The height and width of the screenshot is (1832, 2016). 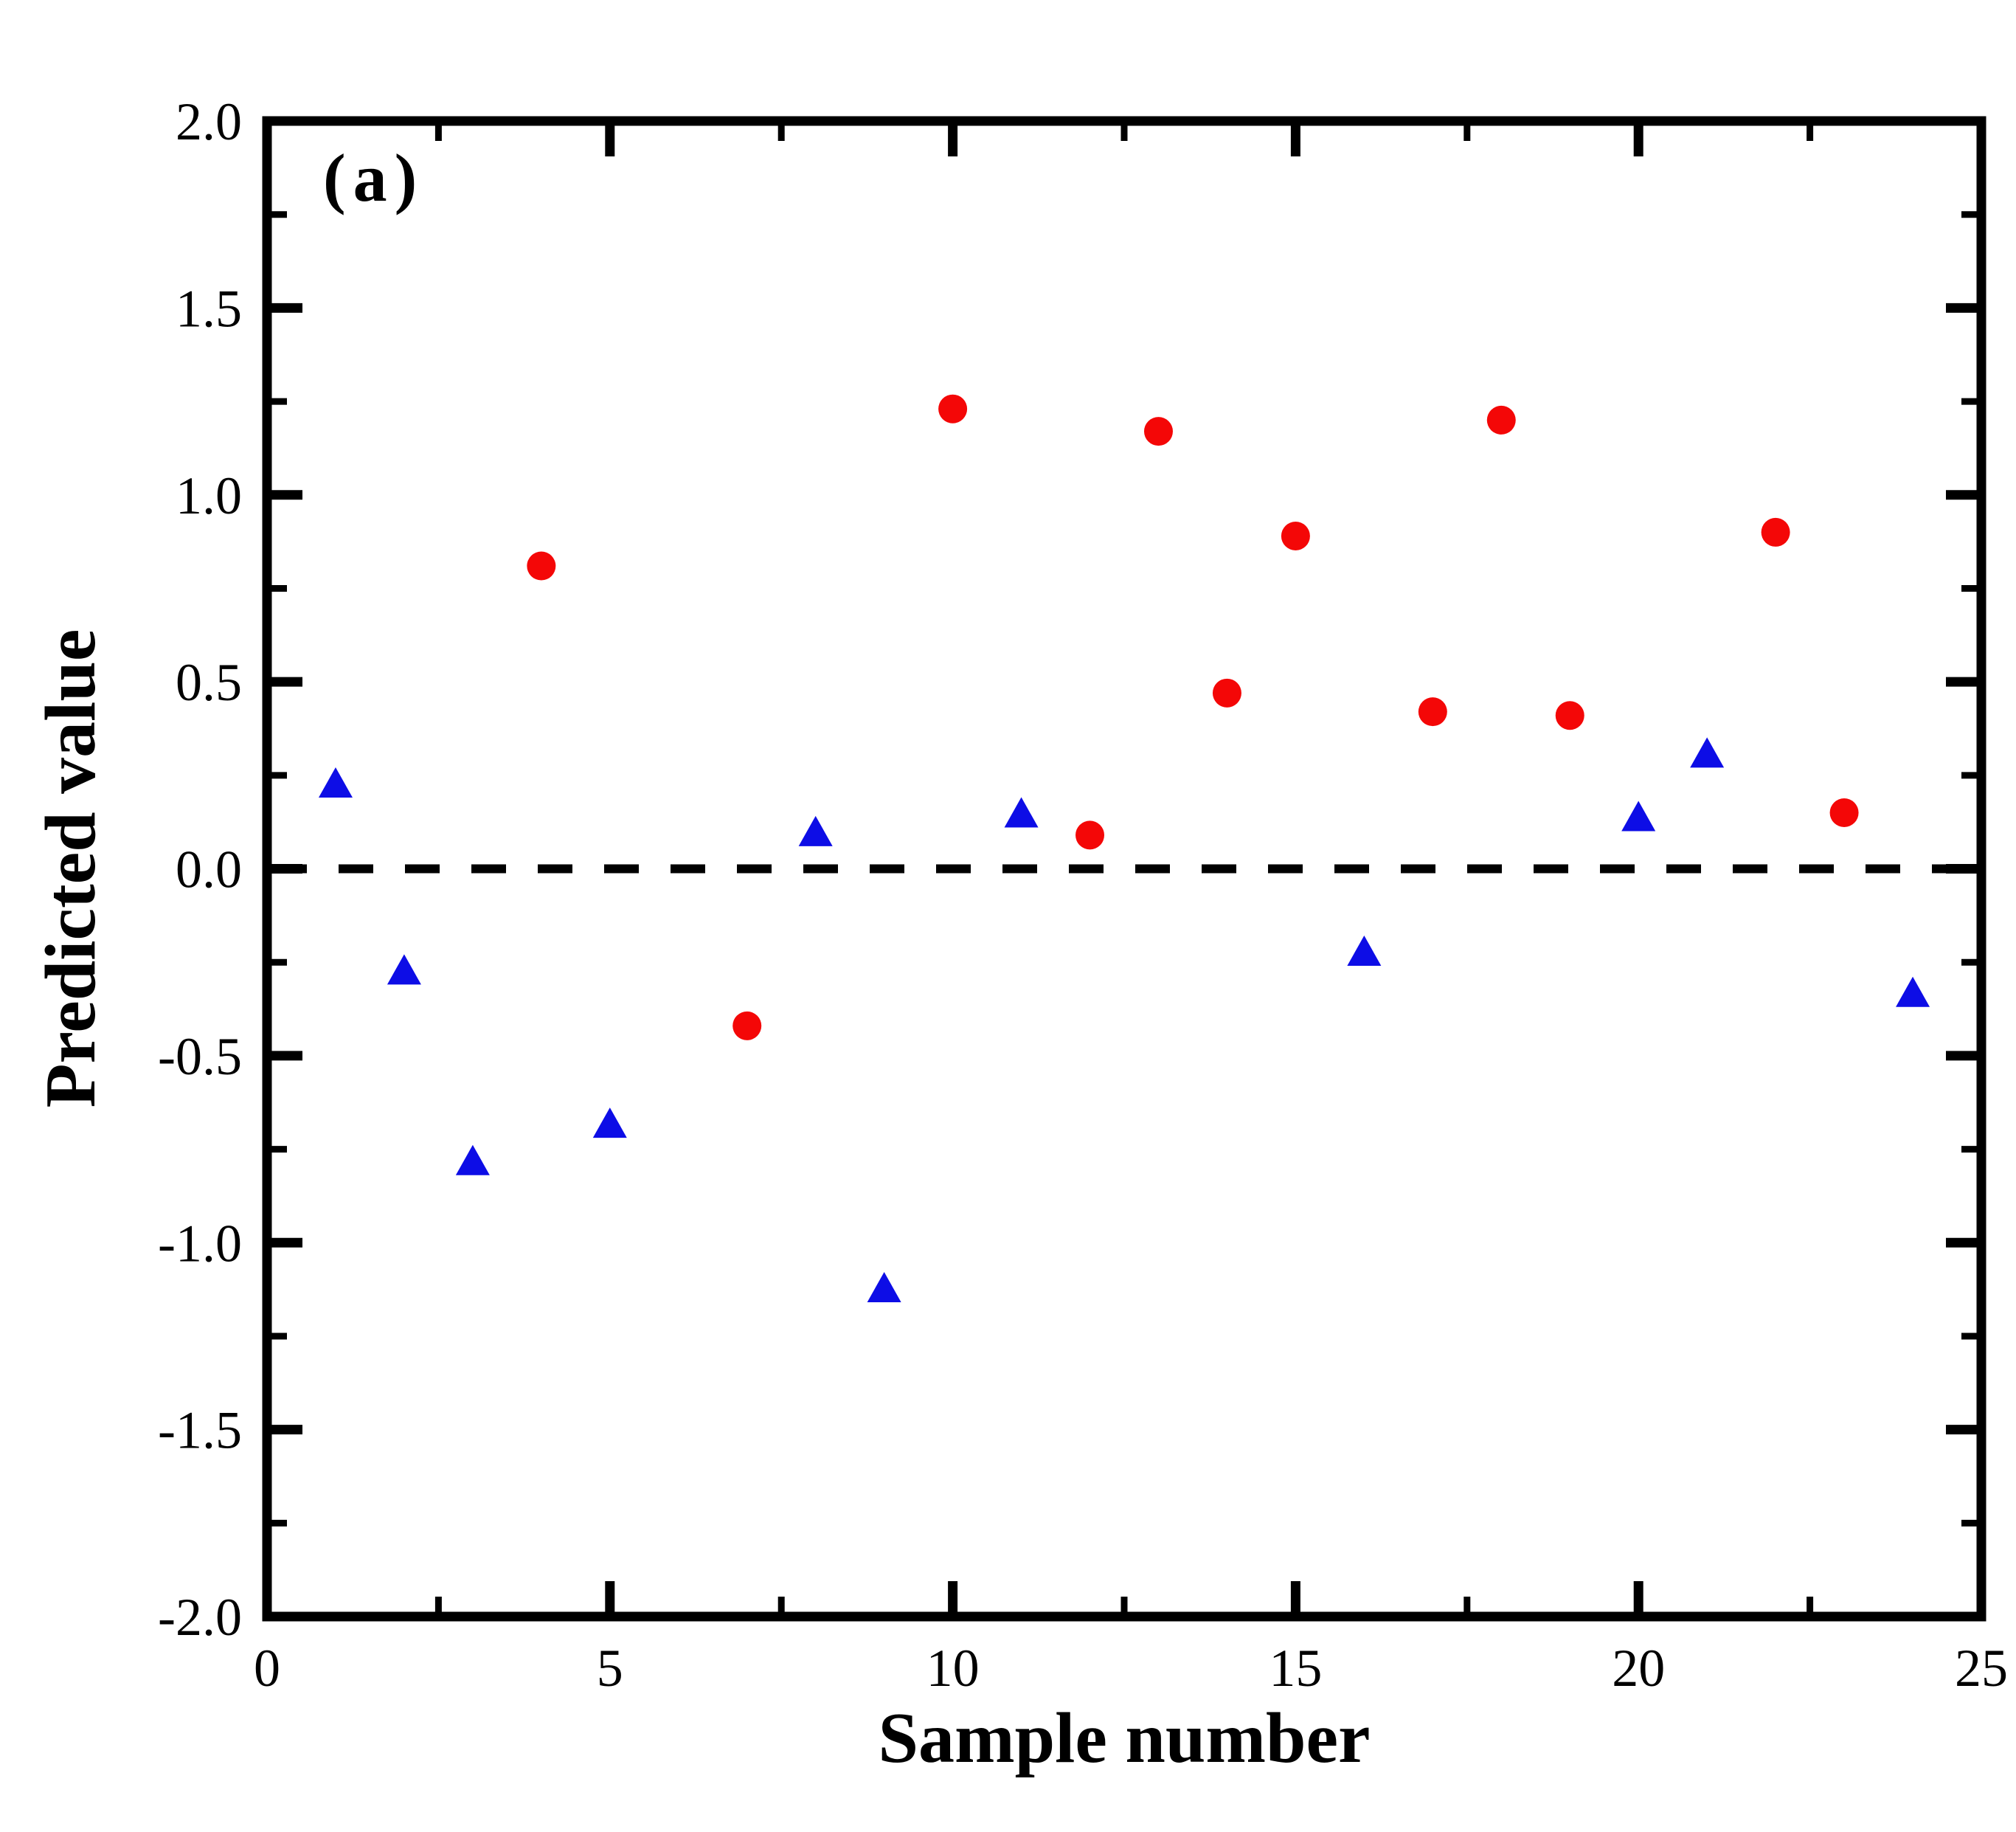 What do you see at coordinates (373, 177) in the screenshot?
I see `panel-label: (a)` at bounding box center [373, 177].